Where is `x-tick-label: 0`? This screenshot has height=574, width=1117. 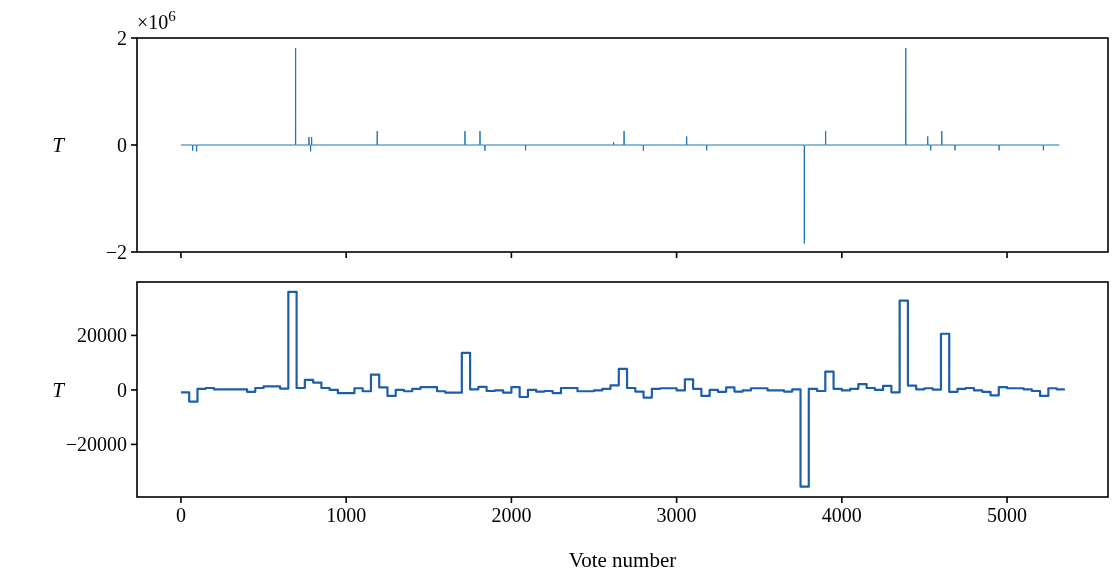 x-tick-label: 0 is located at coordinates (180, 515).